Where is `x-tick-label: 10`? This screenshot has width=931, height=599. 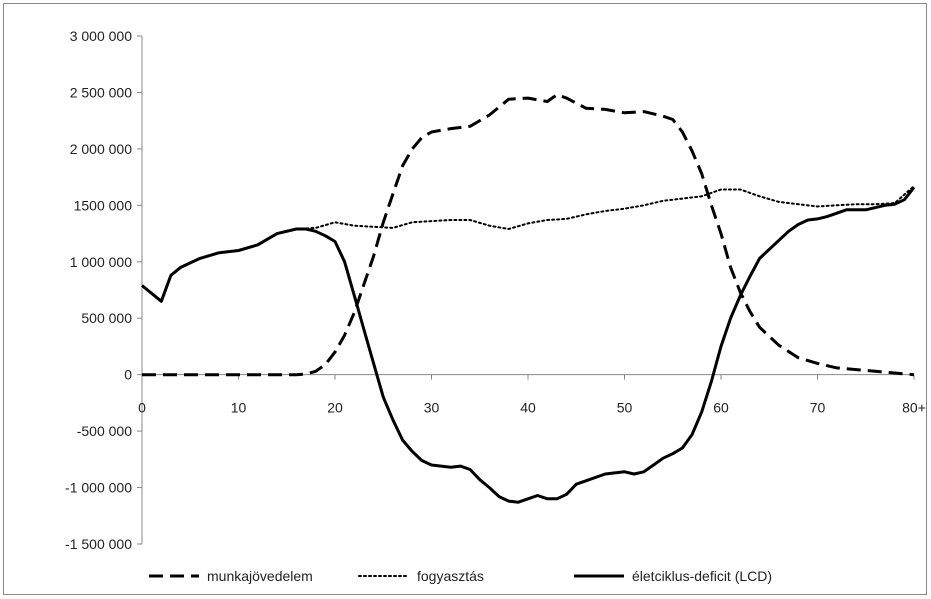 x-tick-label: 10 is located at coordinates (239, 408).